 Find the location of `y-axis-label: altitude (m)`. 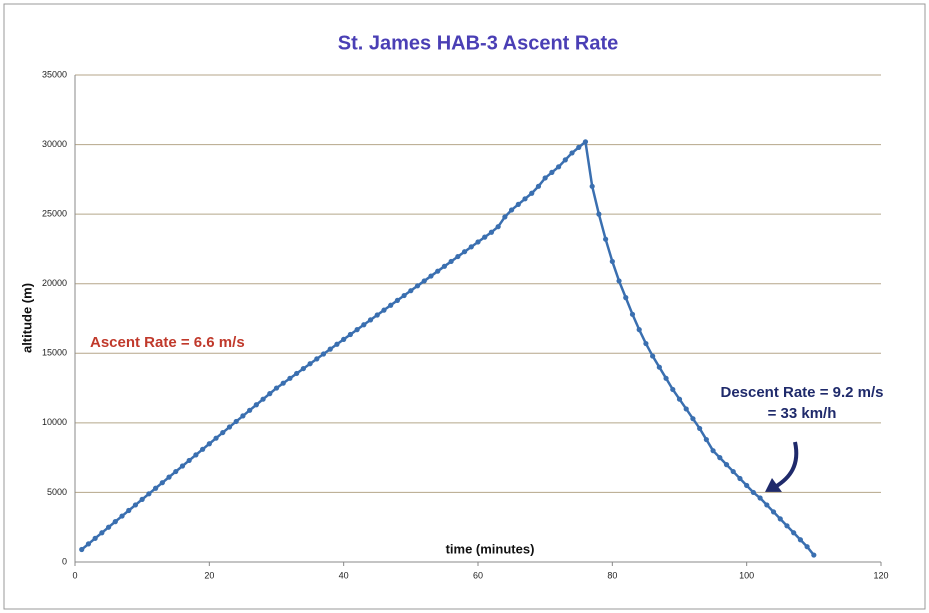

y-axis-label: altitude (m) is located at coordinates (26, 318).